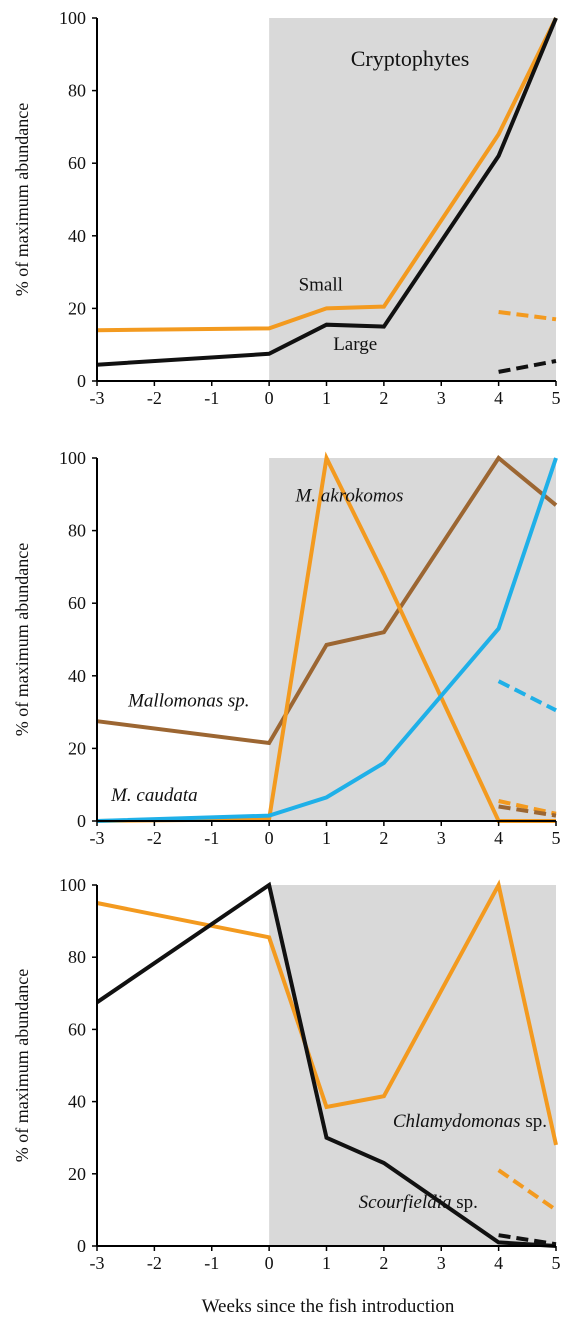  Describe the element at coordinates (154, 795) in the screenshot. I see `annotation-label: M. caudata` at that location.